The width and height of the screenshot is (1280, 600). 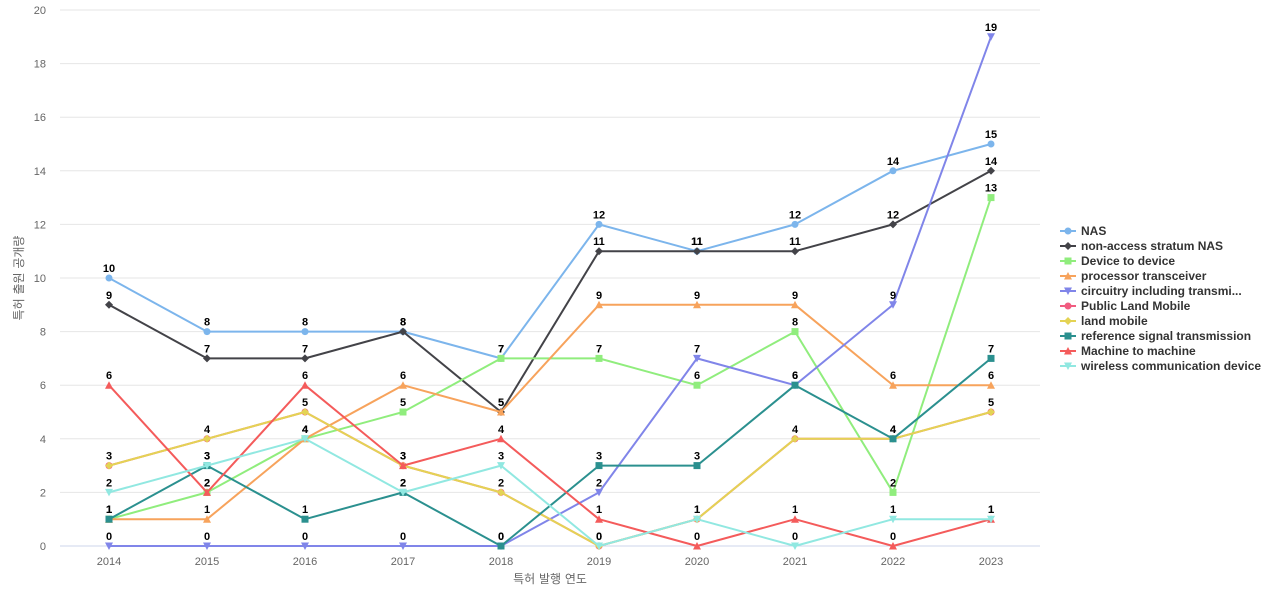 I want to click on x-axis-title: 특허 발행 연도, so click(x=550, y=578).